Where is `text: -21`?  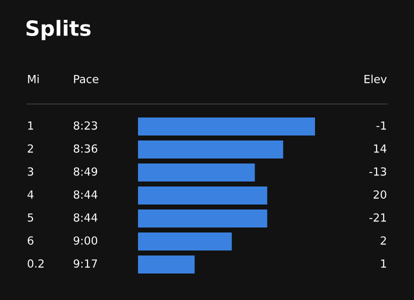 text: -21 is located at coordinates (377, 217).